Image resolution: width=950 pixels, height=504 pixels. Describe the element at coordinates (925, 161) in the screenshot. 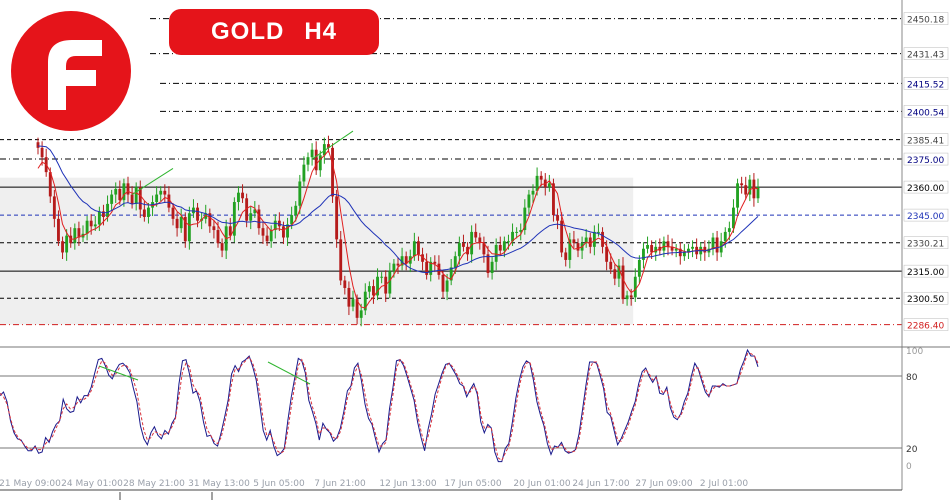

I see `price-label: 2375.00` at that location.